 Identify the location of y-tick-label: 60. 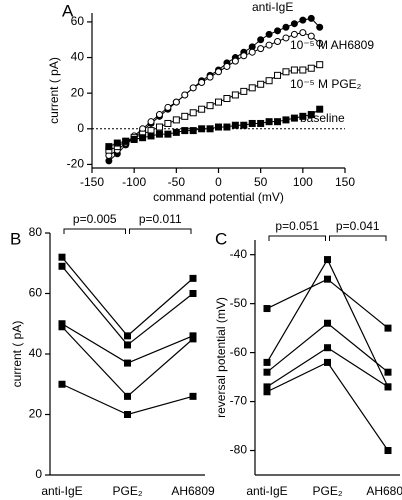
(78, 21).